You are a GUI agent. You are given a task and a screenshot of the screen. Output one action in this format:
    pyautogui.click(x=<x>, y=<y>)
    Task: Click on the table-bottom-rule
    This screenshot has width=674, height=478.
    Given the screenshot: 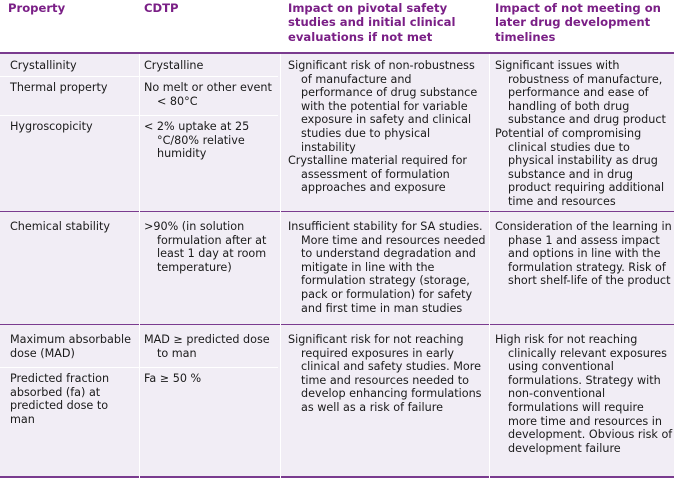 What is the action you would take?
    pyautogui.click(x=337, y=477)
    